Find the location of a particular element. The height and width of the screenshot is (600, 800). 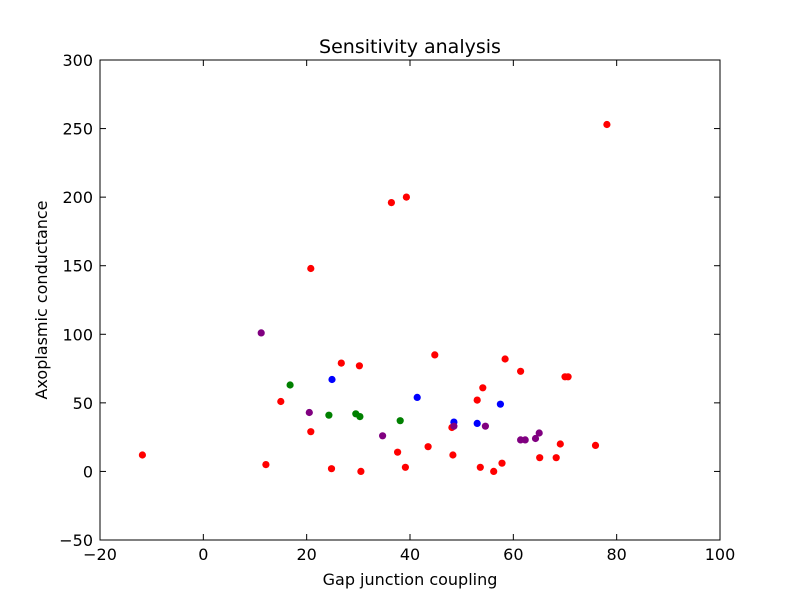

y-tick-label: 50 is located at coordinates (83, 403).